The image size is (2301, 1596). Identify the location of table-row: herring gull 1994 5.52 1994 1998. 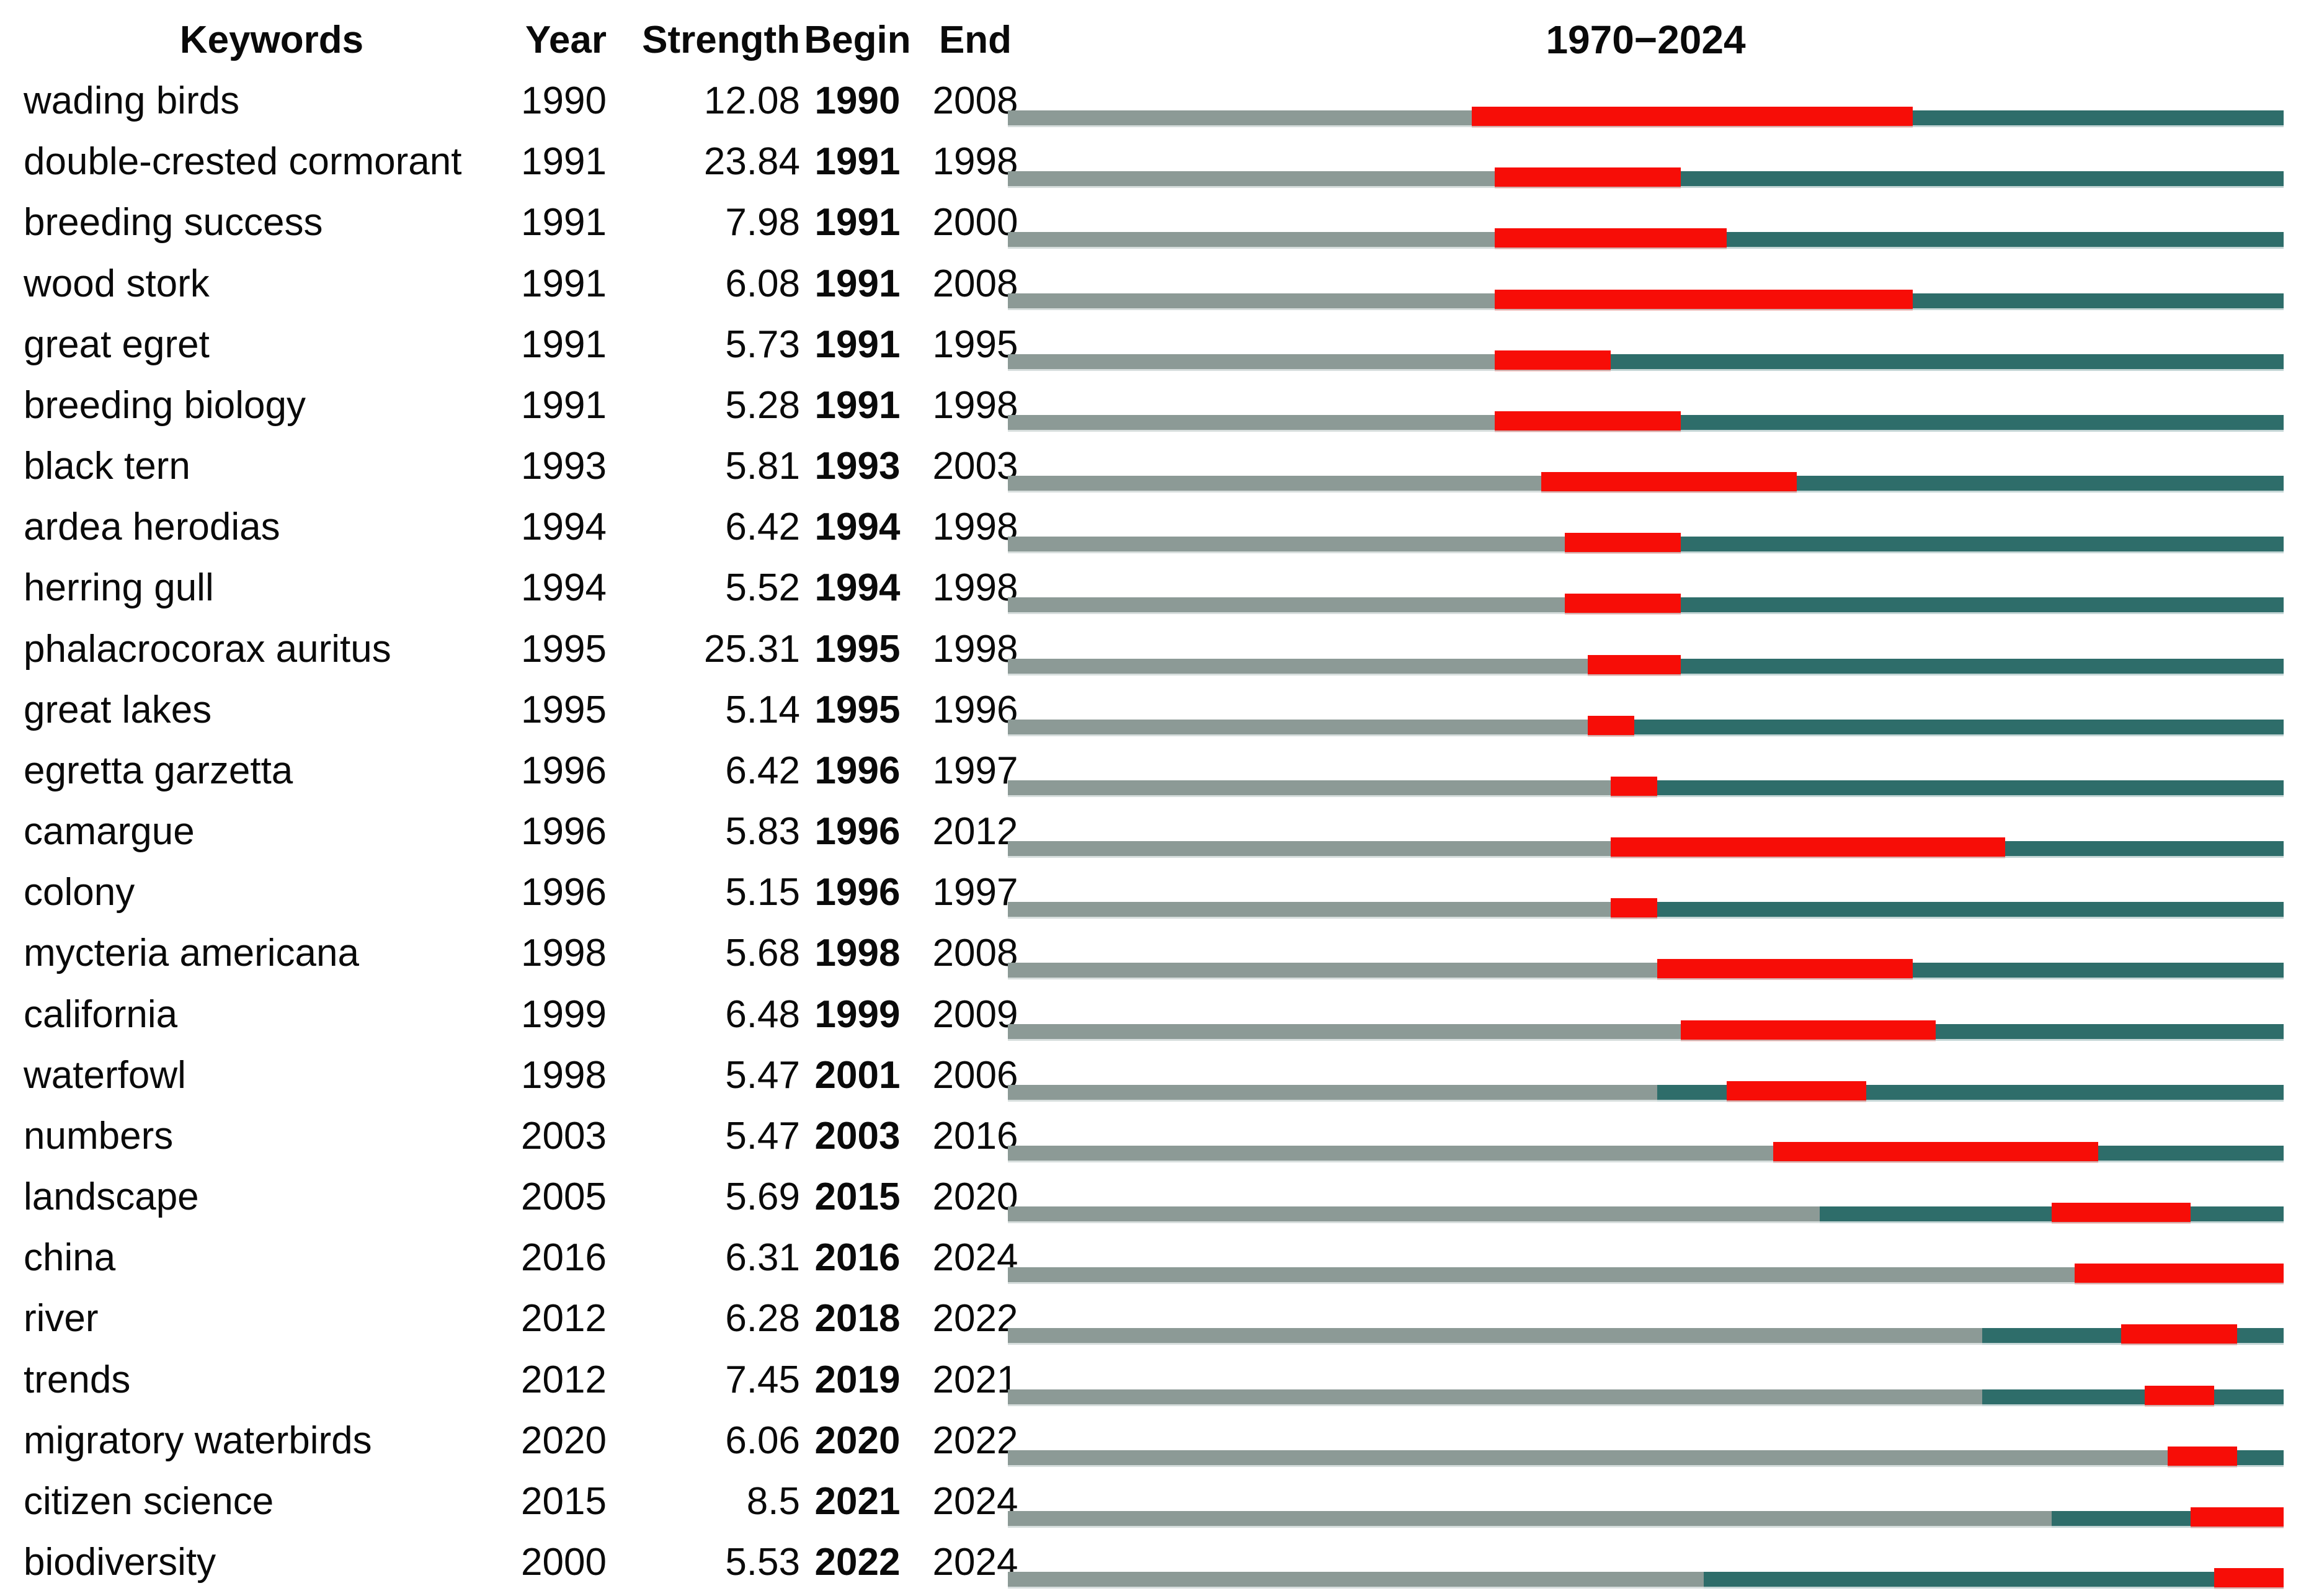
(1150, 591).